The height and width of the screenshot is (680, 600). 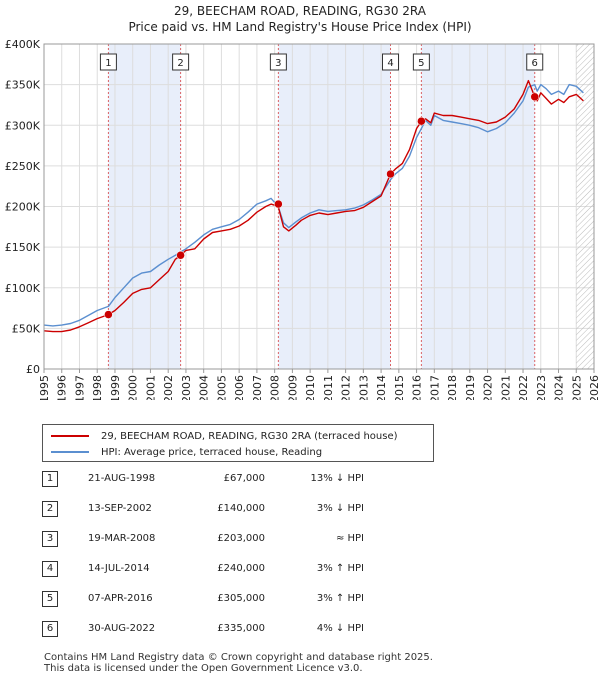 I want to click on sale-badge-label: 1, so click(x=108, y=63).